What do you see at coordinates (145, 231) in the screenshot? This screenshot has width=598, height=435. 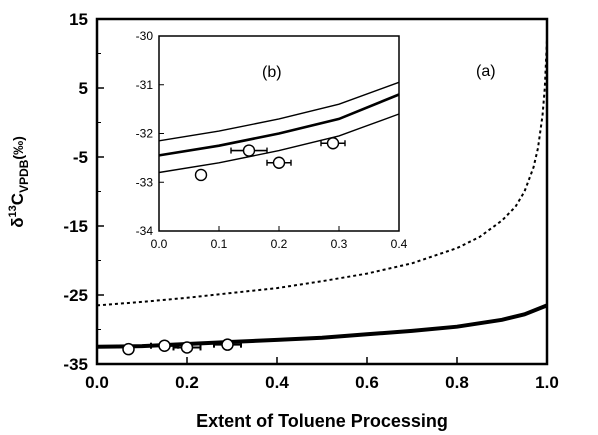 I see `inset-y-tick-label: -34` at bounding box center [145, 231].